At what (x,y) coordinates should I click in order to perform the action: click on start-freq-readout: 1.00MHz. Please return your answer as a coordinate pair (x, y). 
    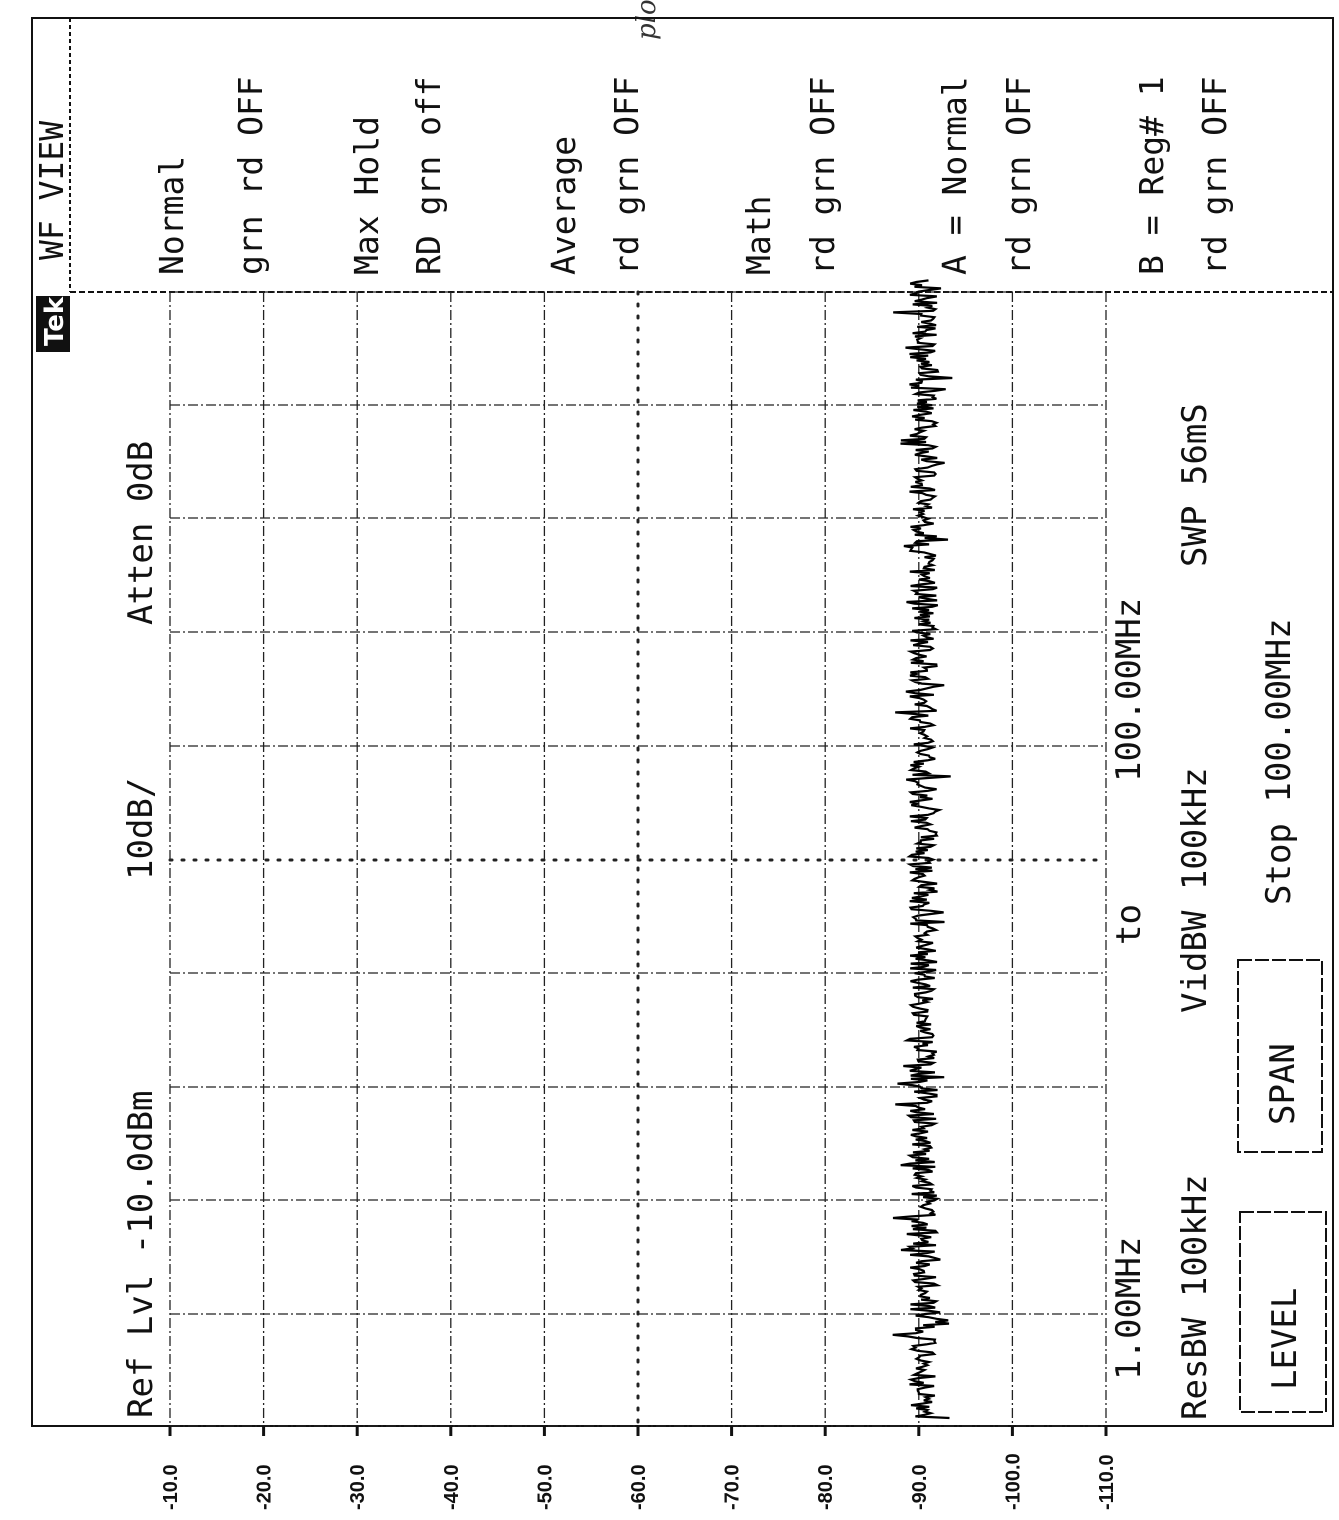
    Looking at the image, I should click on (1129, 1308).